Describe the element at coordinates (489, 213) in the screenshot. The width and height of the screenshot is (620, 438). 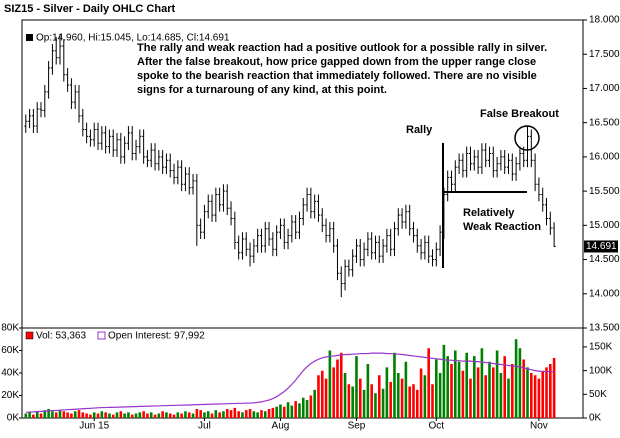
I see `annotation-weak: Relatively` at that location.